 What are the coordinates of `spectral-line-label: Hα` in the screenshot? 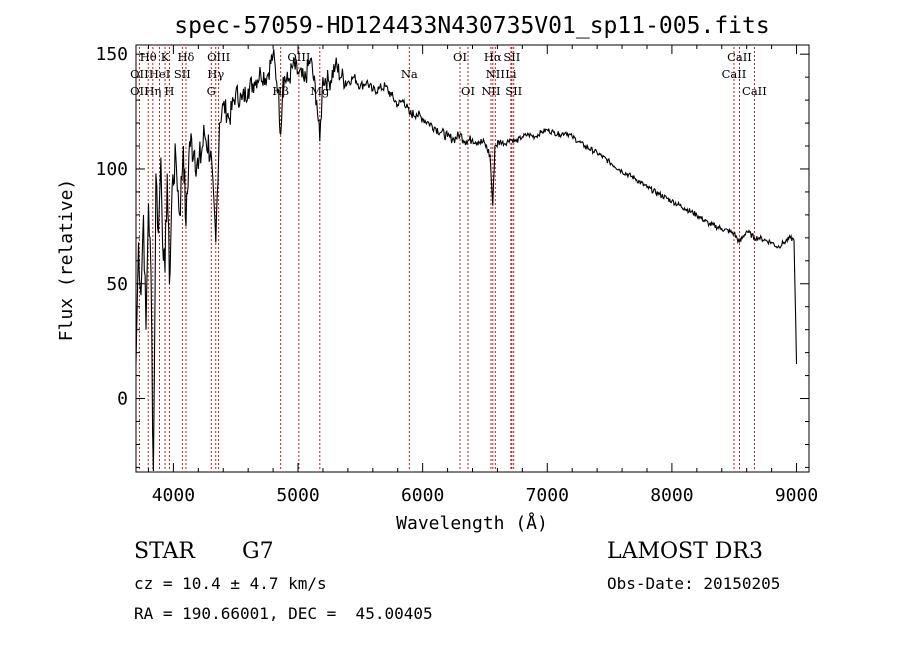 It's located at (493, 57).